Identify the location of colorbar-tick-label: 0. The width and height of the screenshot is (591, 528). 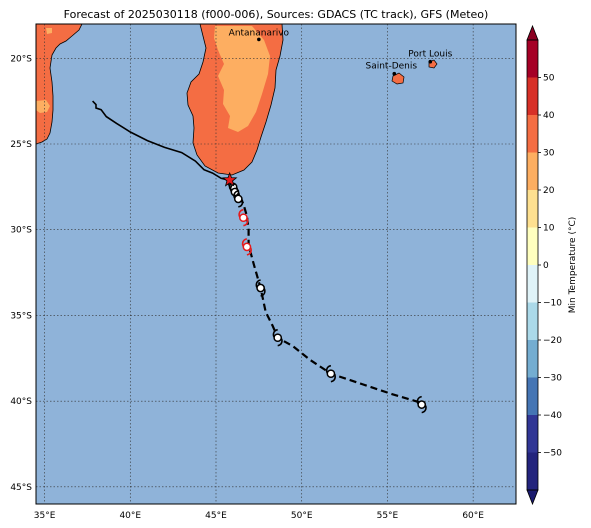
(546, 266).